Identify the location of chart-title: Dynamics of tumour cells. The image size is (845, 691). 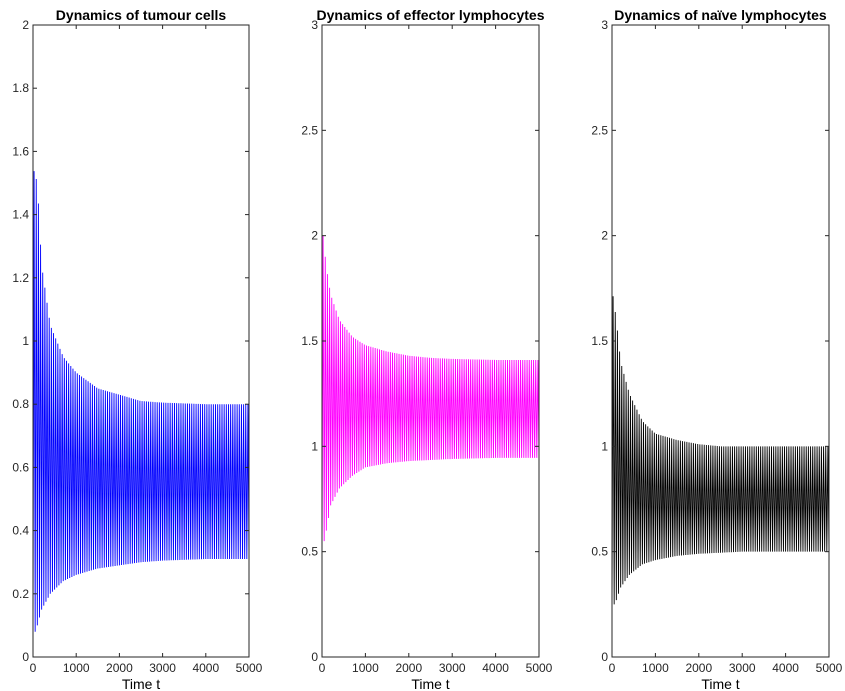
(141, 15).